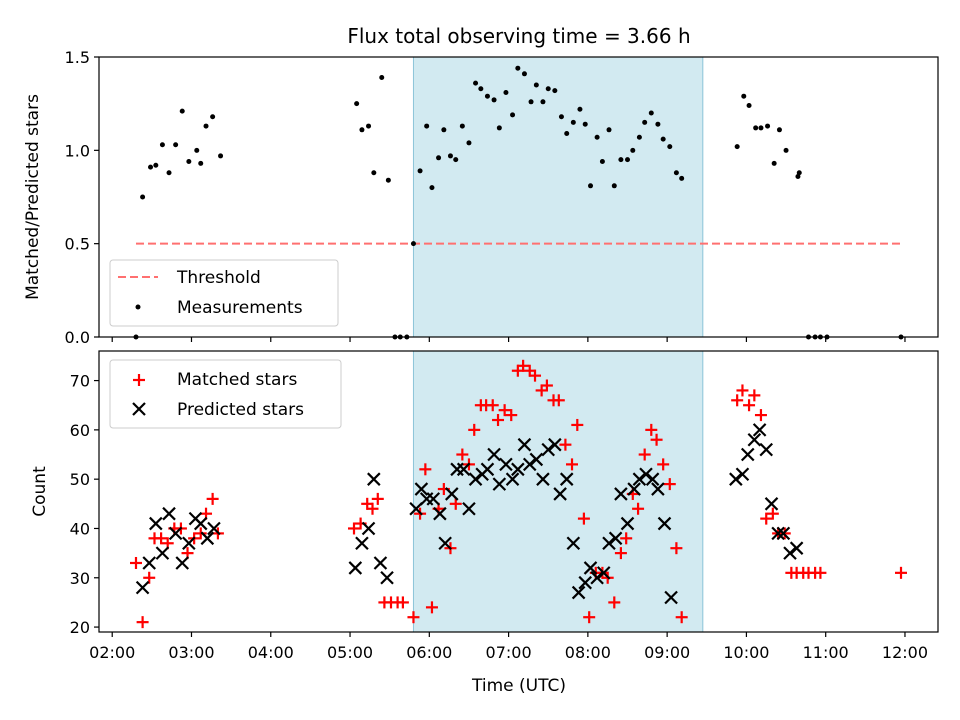 The image size is (960, 720). I want to click on x-tick-label: 02:00, so click(112, 652).